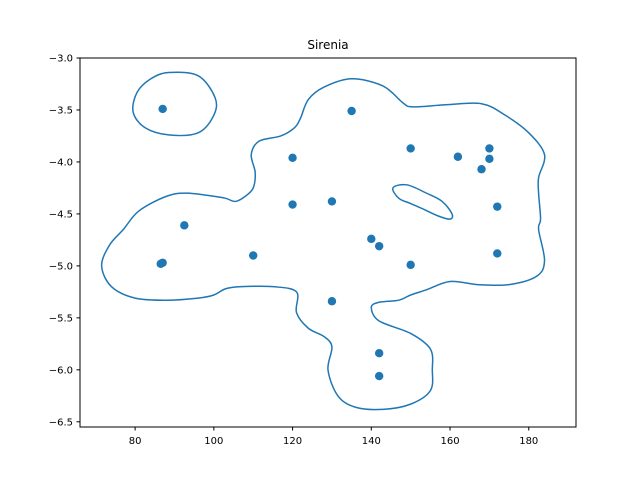  Describe the element at coordinates (61, 422) in the screenshot. I see `y-tick-label: −6.5` at that location.